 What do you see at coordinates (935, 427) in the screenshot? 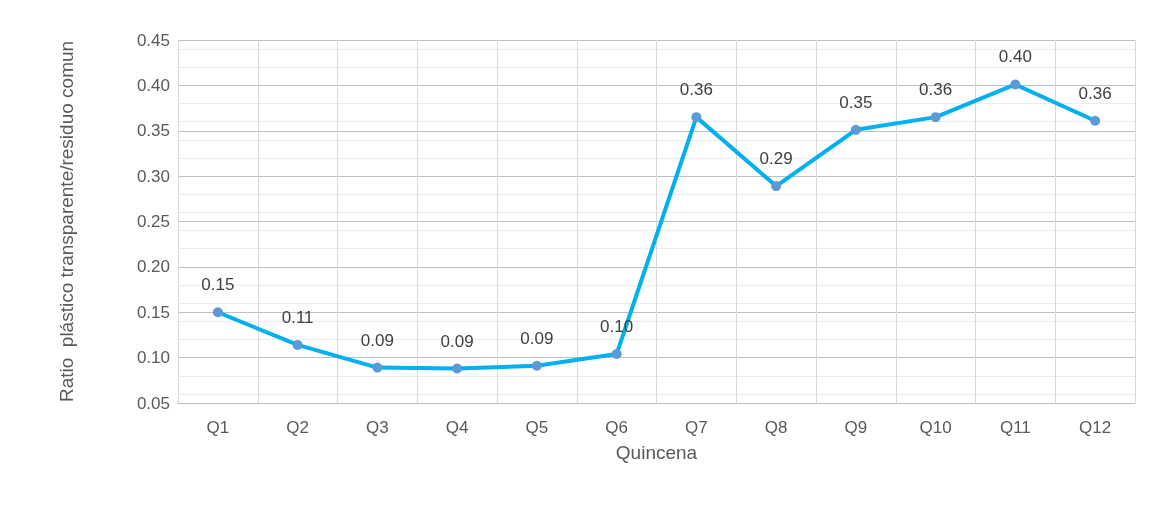
I see `x-tick-label: Q10` at bounding box center [935, 427].